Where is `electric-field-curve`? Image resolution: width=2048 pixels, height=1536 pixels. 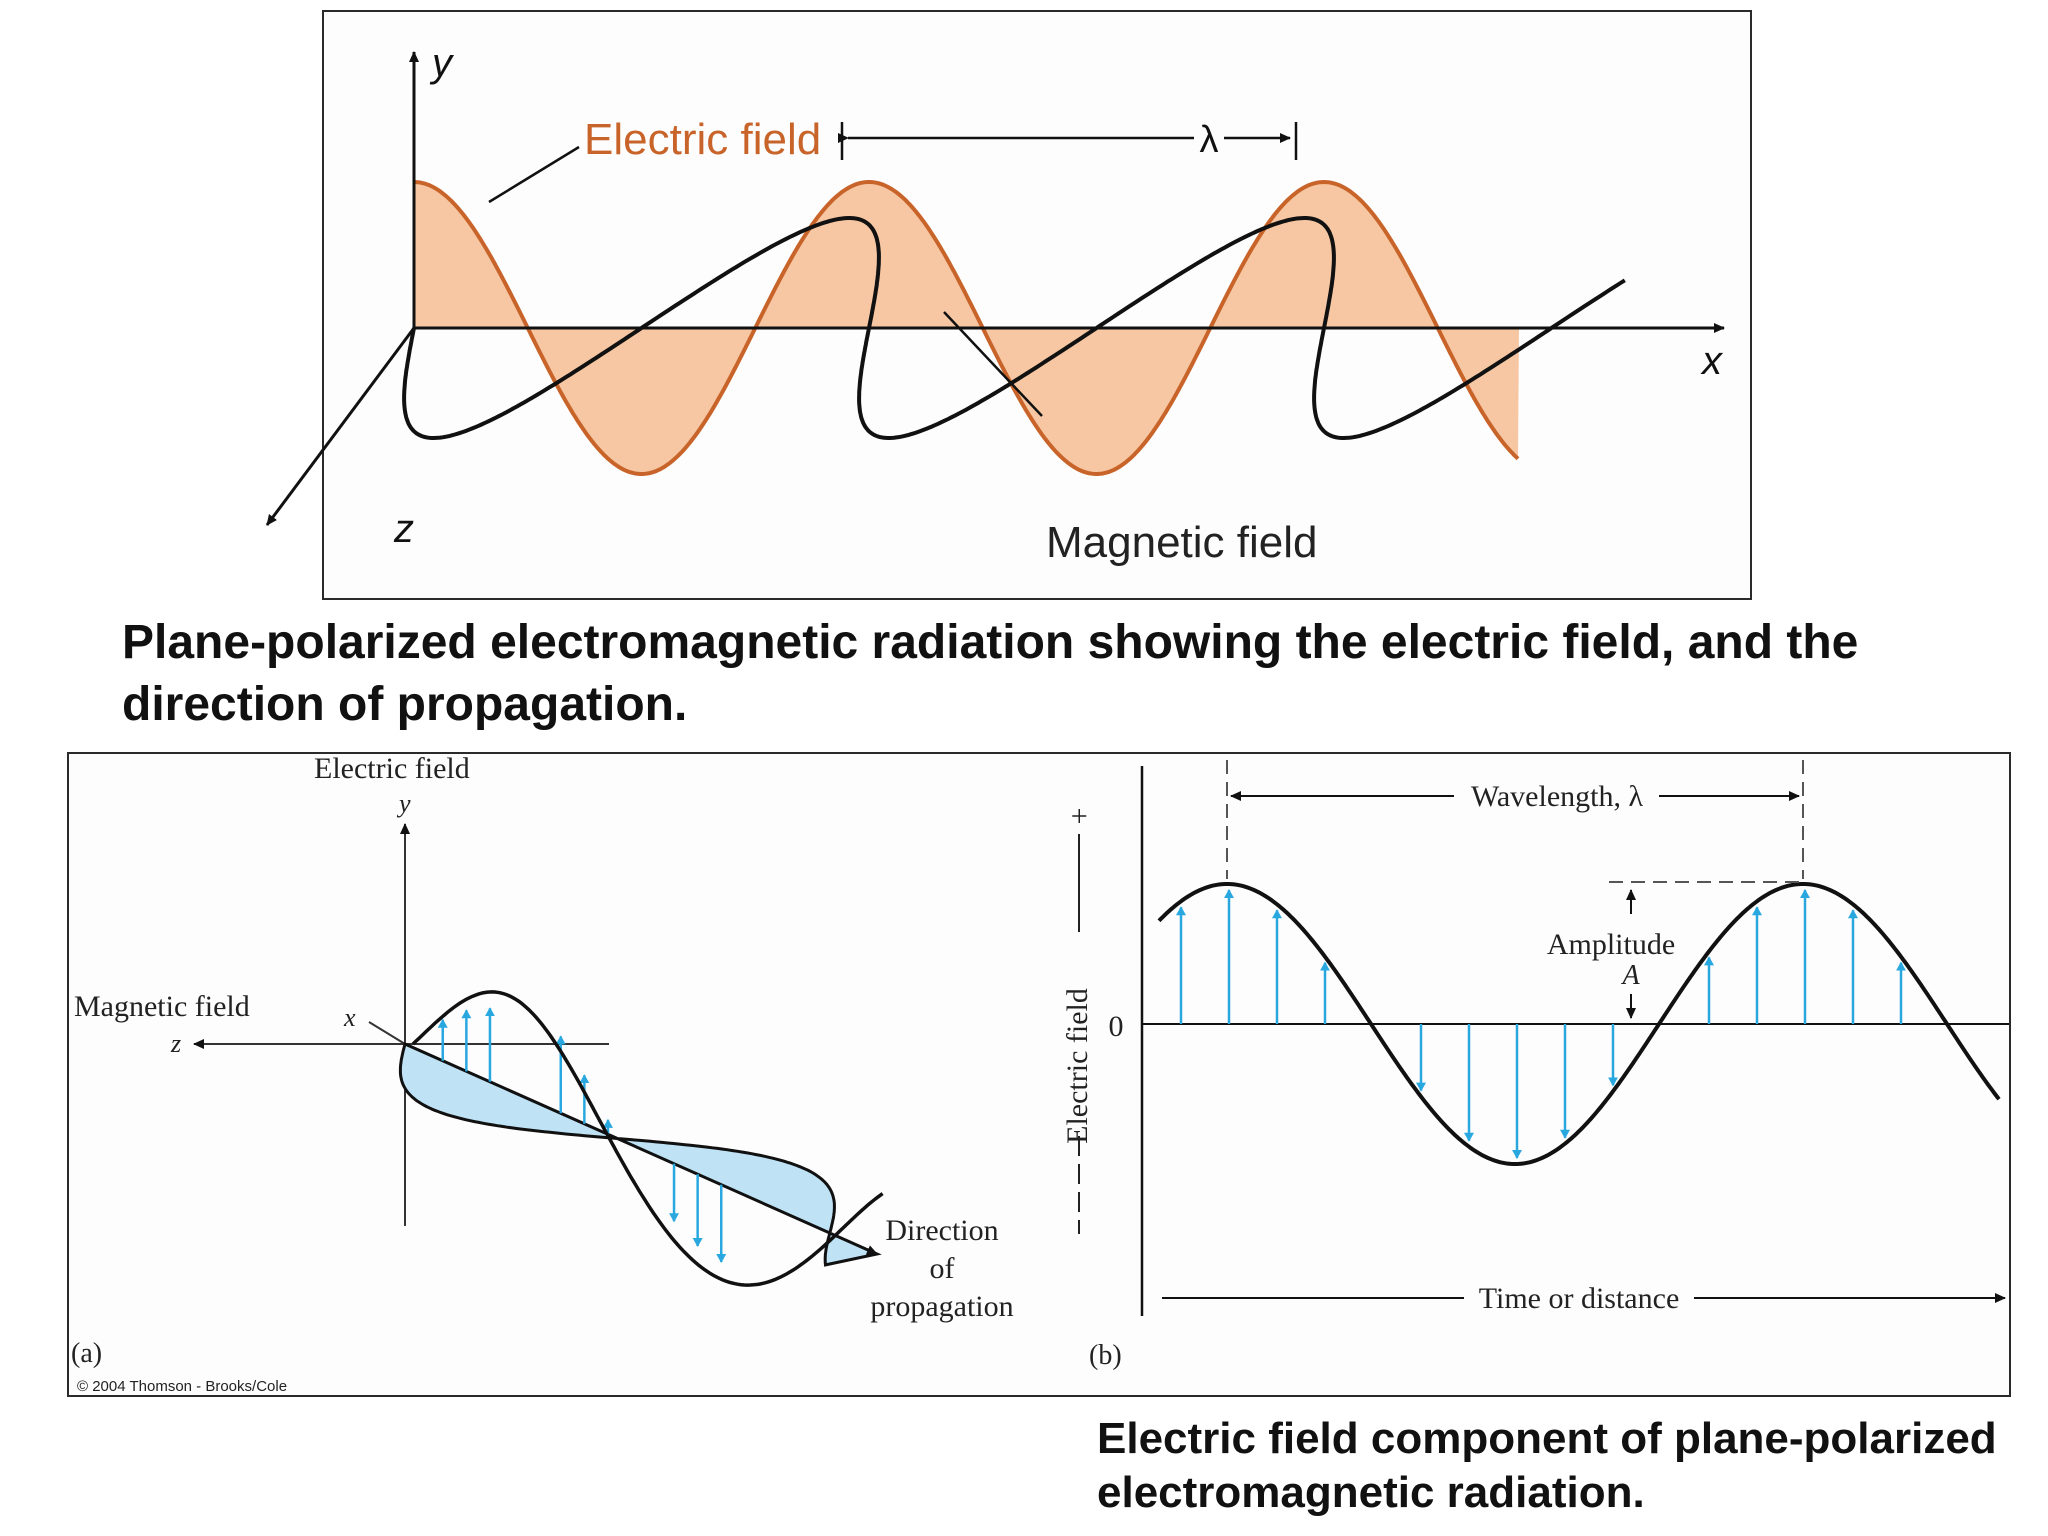
electric-field-curve is located at coordinates (966, 327).